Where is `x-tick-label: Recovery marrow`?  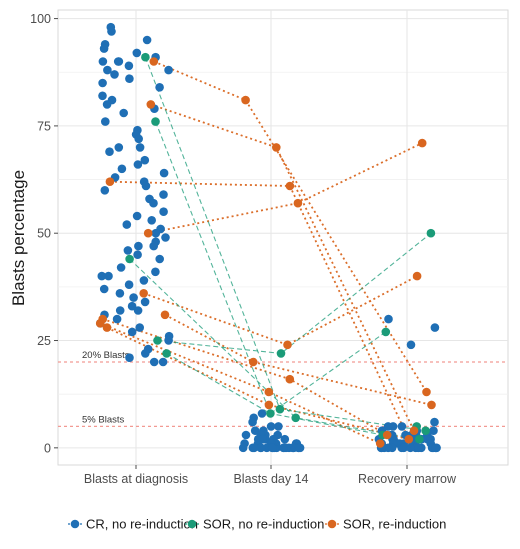 x-tick-label: Recovery marrow is located at coordinates (407, 479).